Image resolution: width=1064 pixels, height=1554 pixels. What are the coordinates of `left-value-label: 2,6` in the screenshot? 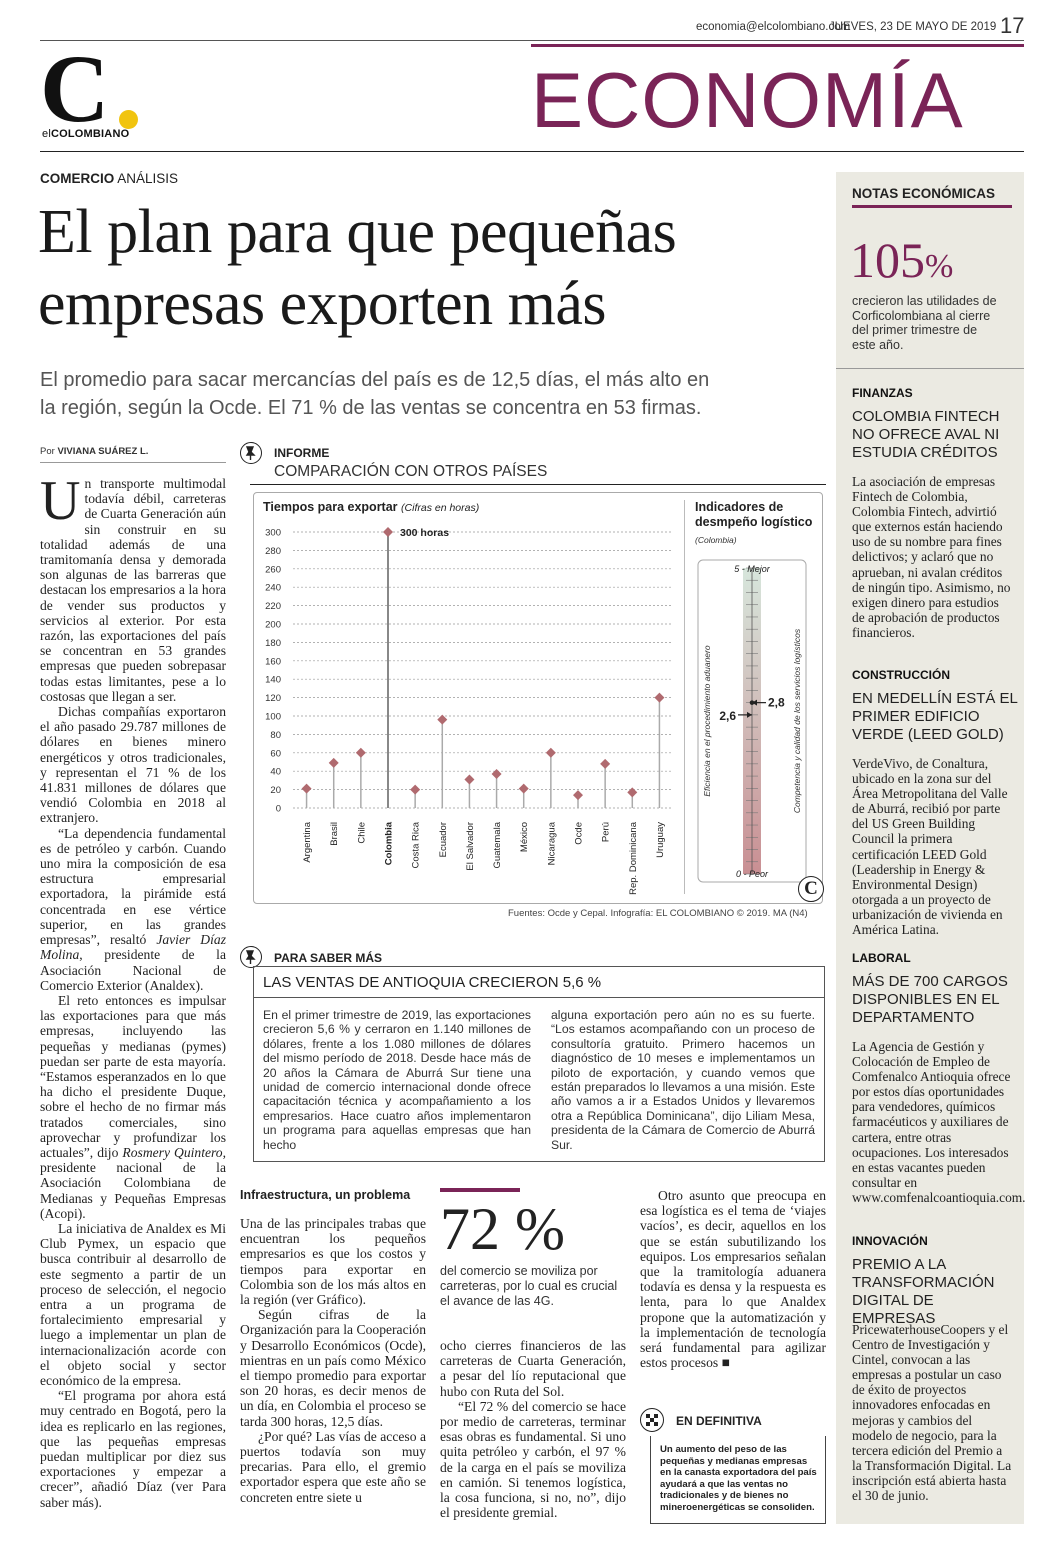 It's located at (727, 716).